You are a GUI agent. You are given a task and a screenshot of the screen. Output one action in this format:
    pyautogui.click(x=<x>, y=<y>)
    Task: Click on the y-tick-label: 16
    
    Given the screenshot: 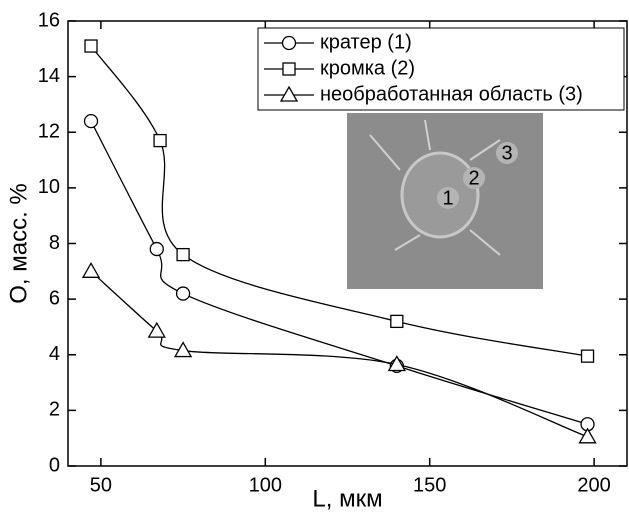 What is the action you would take?
    pyautogui.click(x=49, y=20)
    